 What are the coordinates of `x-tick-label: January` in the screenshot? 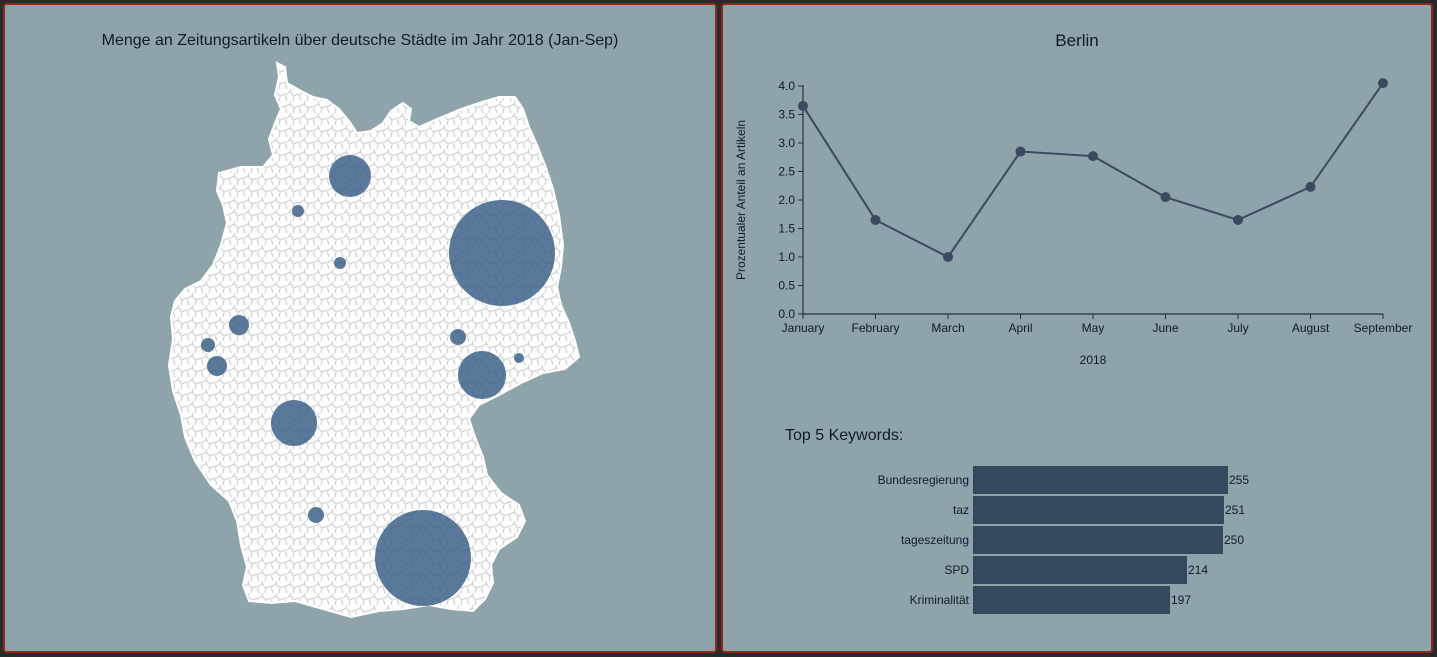 It's located at (803, 328).